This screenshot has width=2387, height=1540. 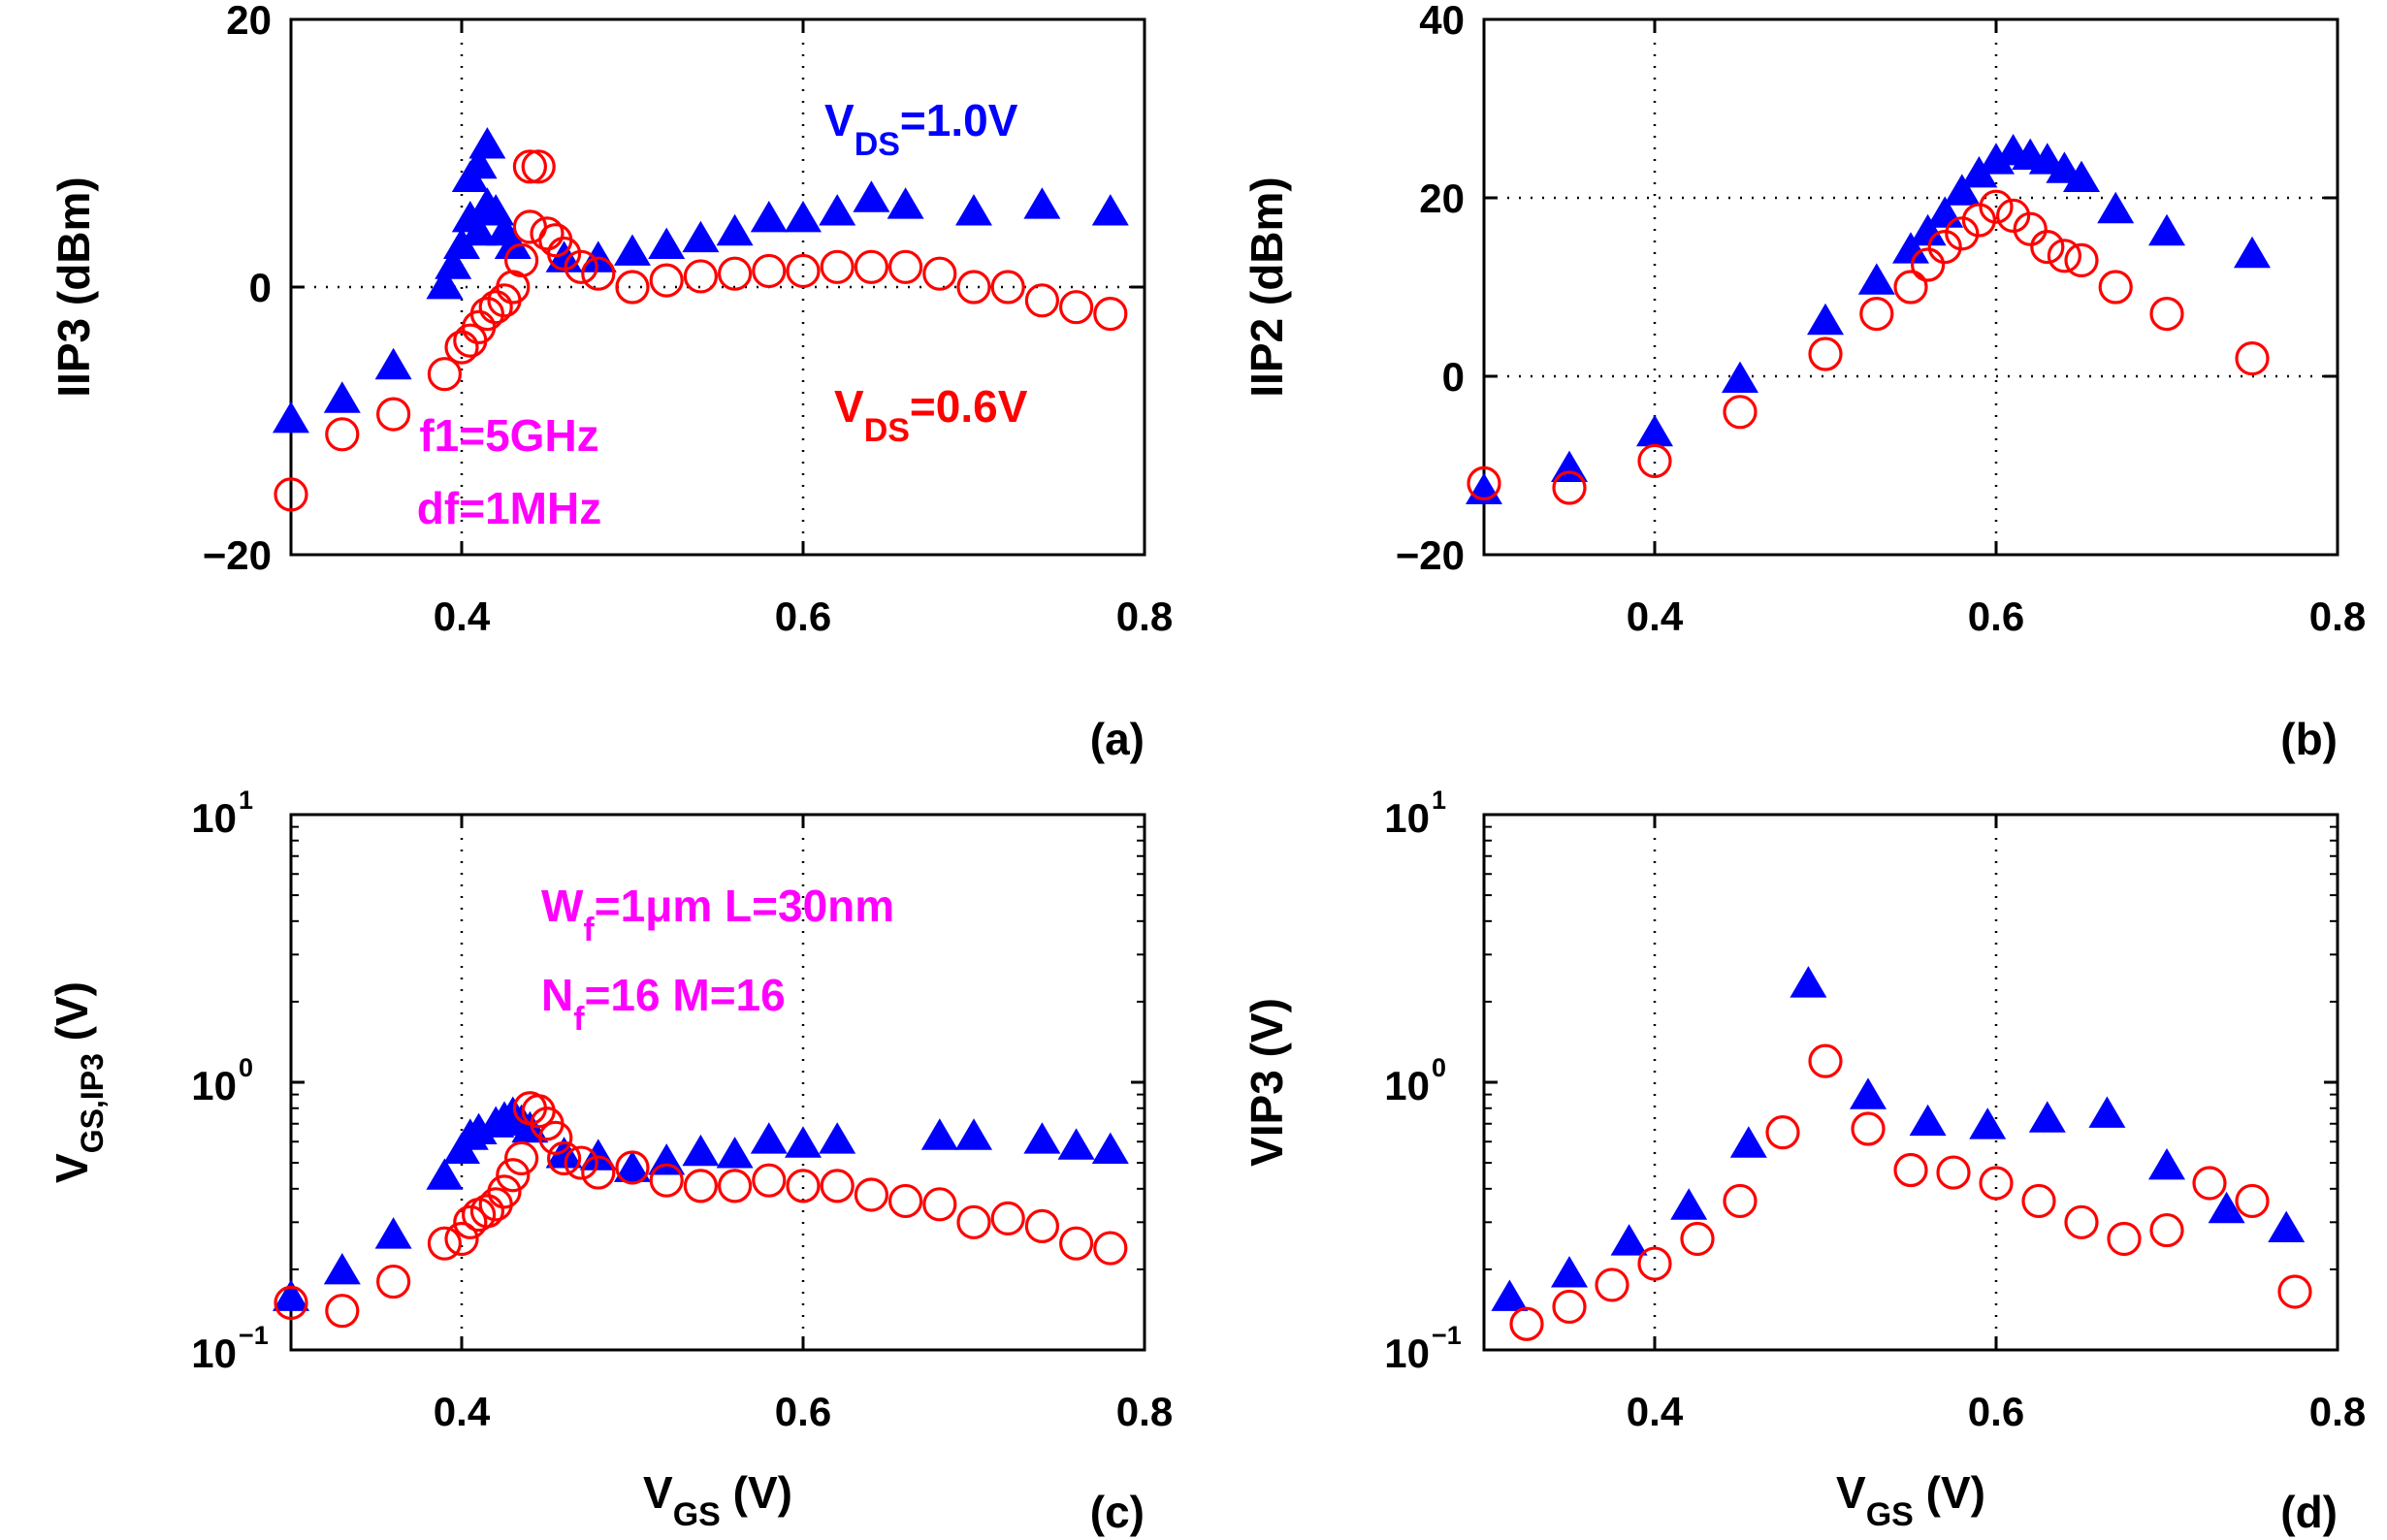 I want to click on svg-text: Wf=1μm L=30nm, so click(x=717, y=914).